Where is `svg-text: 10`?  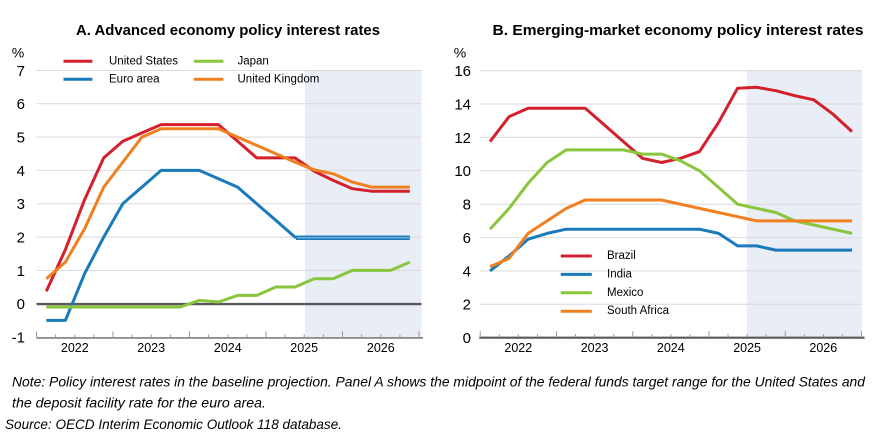
svg-text: 10 is located at coordinates (462, 171).